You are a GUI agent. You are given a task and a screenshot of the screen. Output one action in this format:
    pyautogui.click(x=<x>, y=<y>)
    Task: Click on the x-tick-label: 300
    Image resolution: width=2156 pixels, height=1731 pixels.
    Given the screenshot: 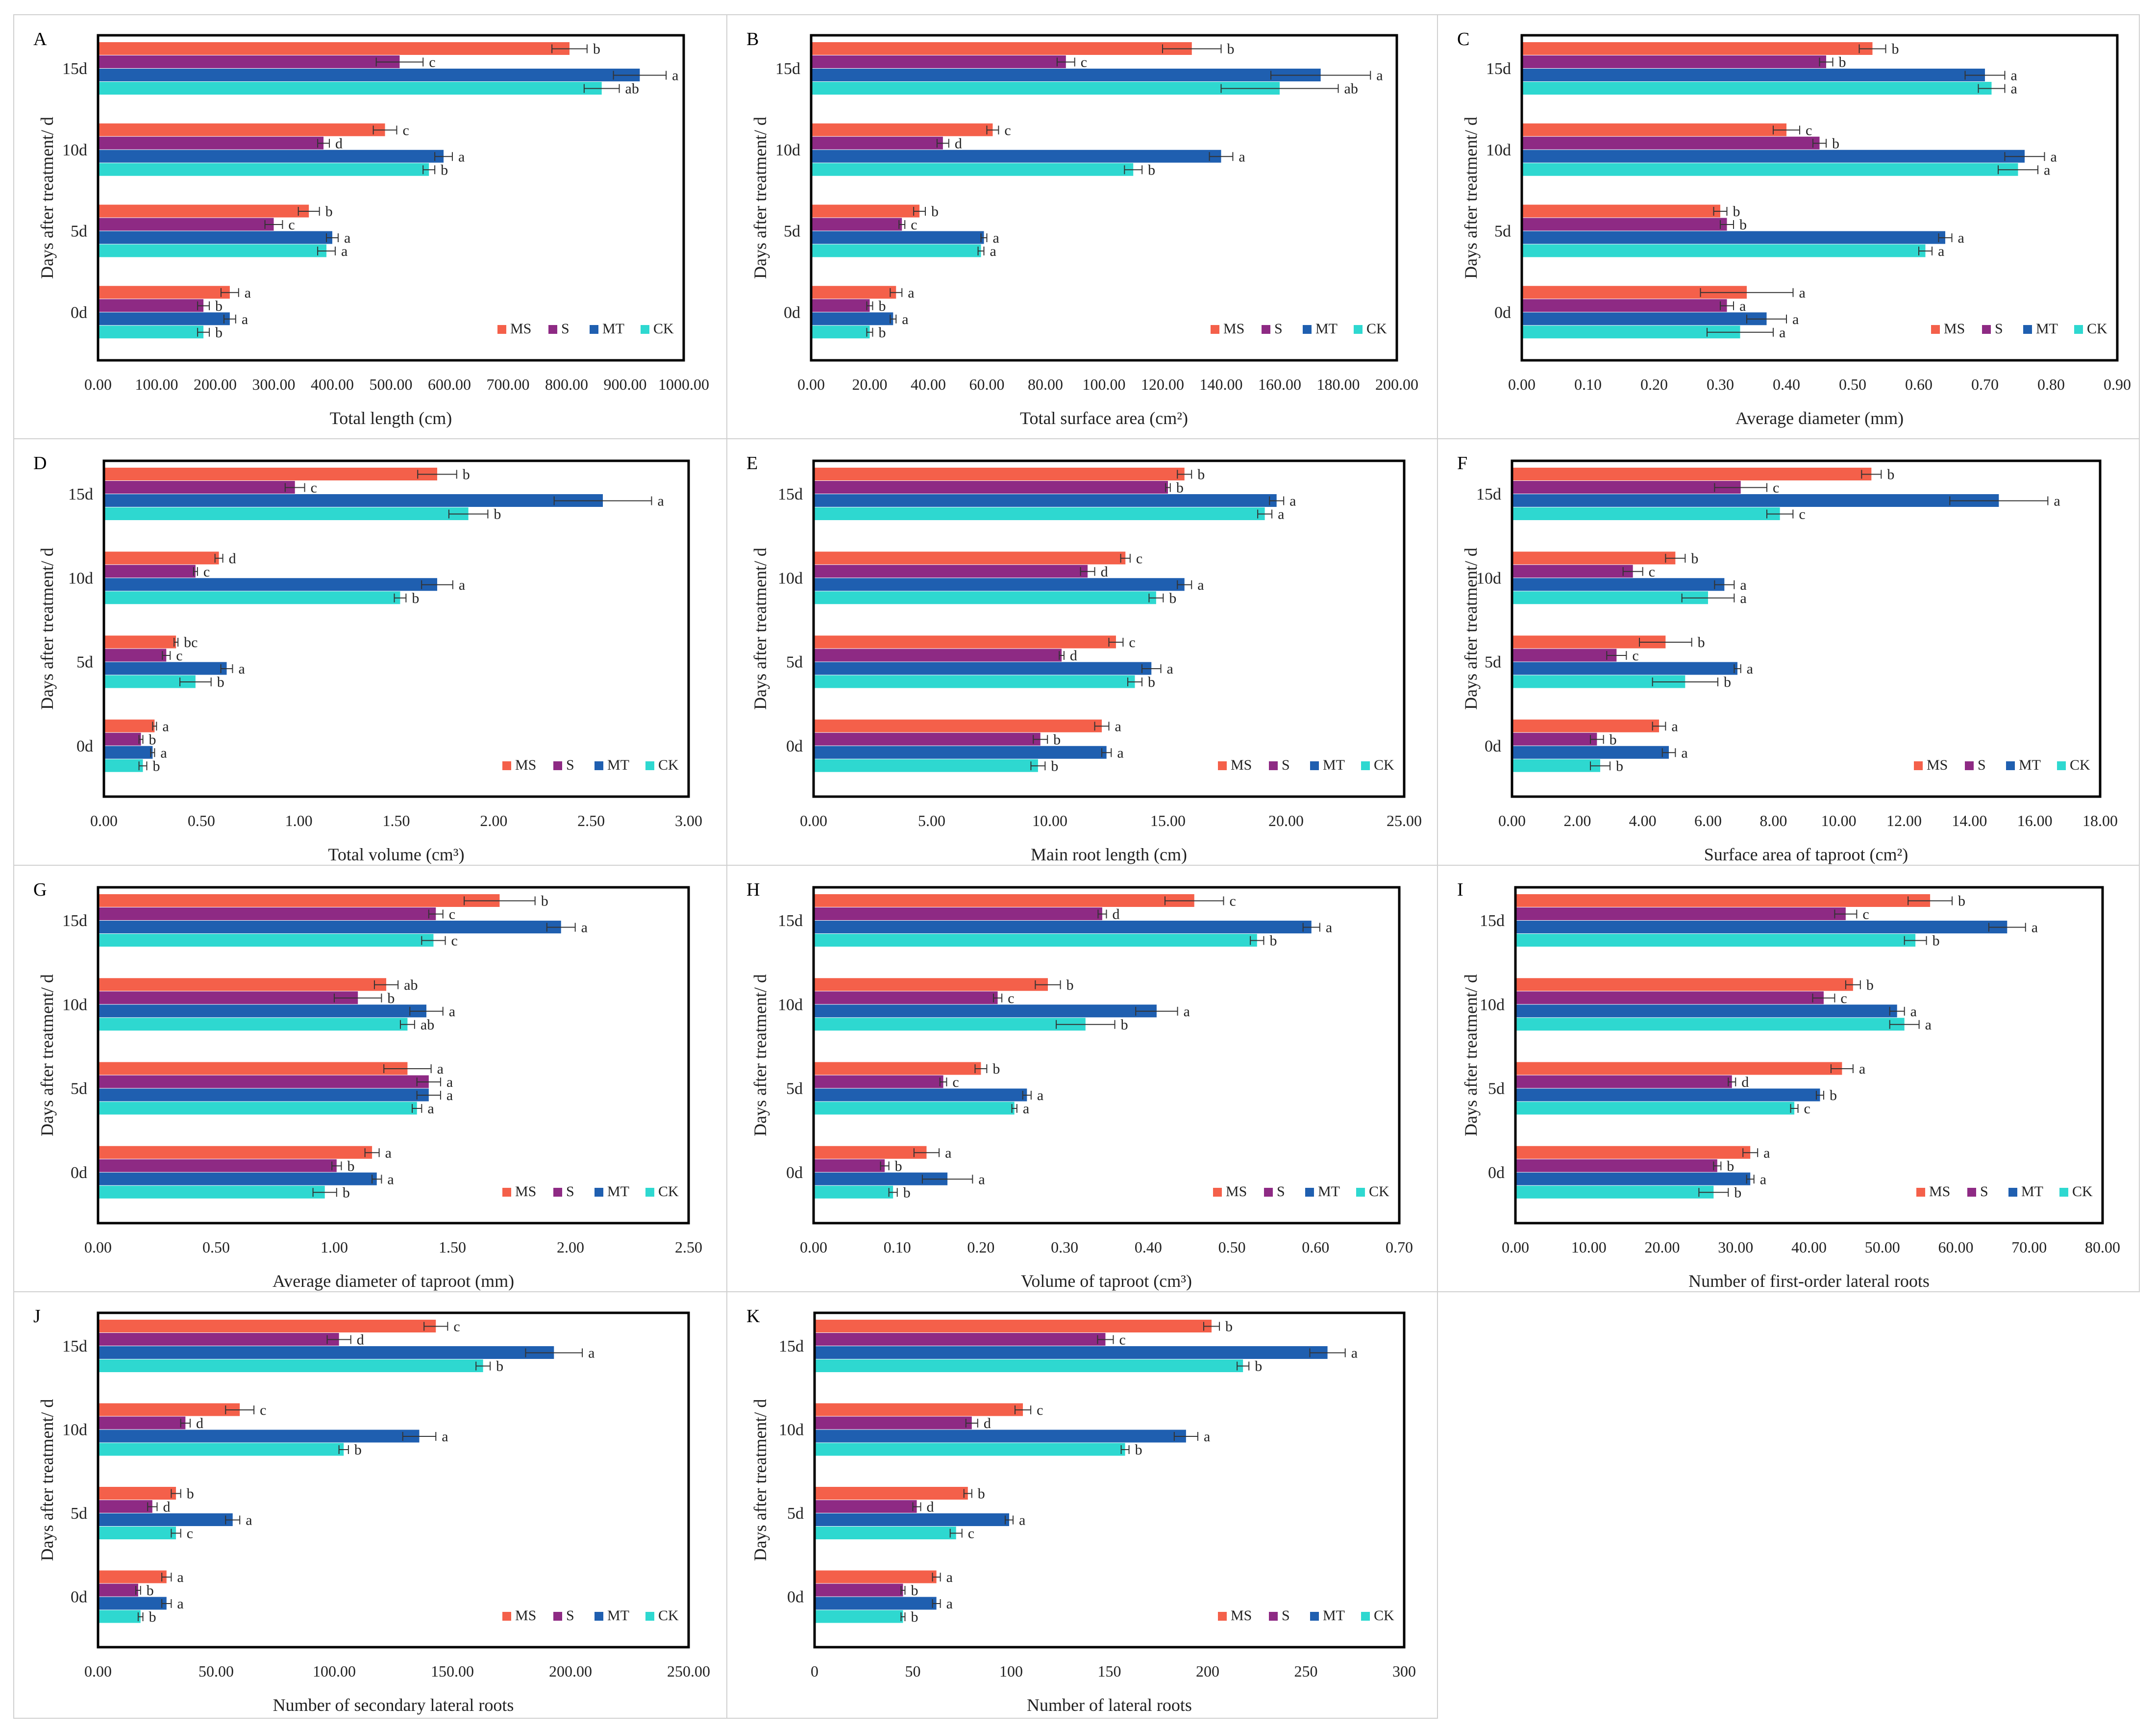 What is the action you would take?
    pyautogui.click(x=1404, y=1671)
    